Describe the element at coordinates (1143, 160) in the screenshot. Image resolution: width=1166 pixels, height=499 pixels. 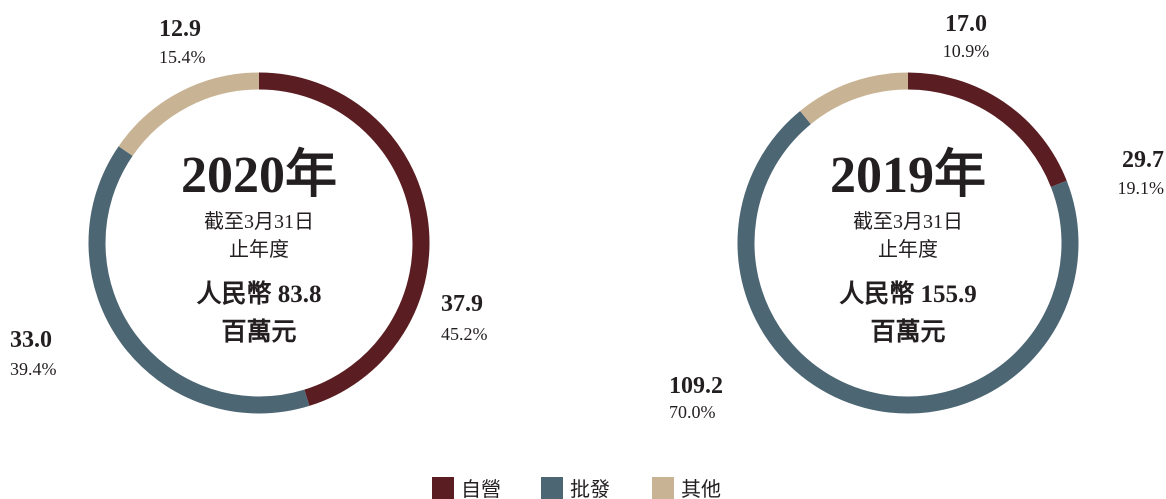
I see `slice-value-label: 29.7` at that location.